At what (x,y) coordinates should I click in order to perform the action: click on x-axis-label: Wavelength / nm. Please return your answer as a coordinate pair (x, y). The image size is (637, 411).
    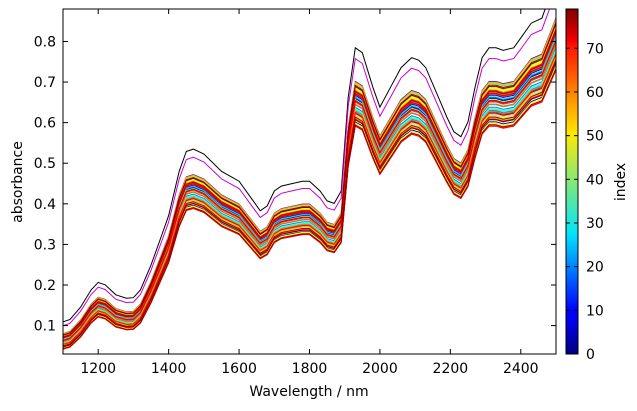
    Looking at the image, I should click on (308, 392).